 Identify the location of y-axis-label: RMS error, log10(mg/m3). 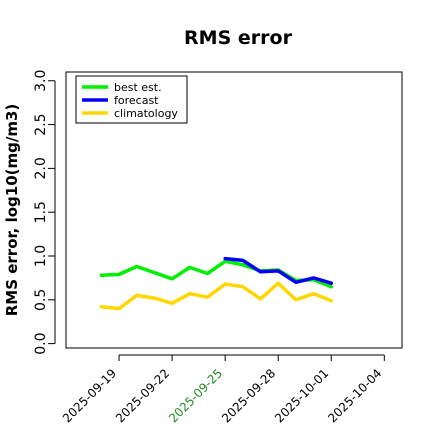
(12, 210).